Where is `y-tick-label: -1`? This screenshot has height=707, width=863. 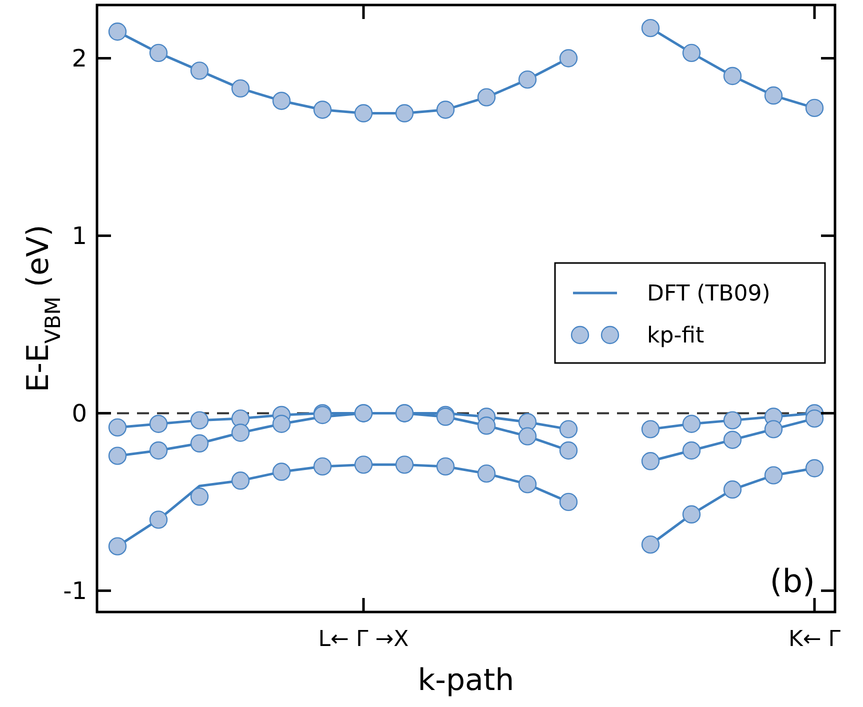 y-tick-label: -1 is located at coordinates (75, 591).